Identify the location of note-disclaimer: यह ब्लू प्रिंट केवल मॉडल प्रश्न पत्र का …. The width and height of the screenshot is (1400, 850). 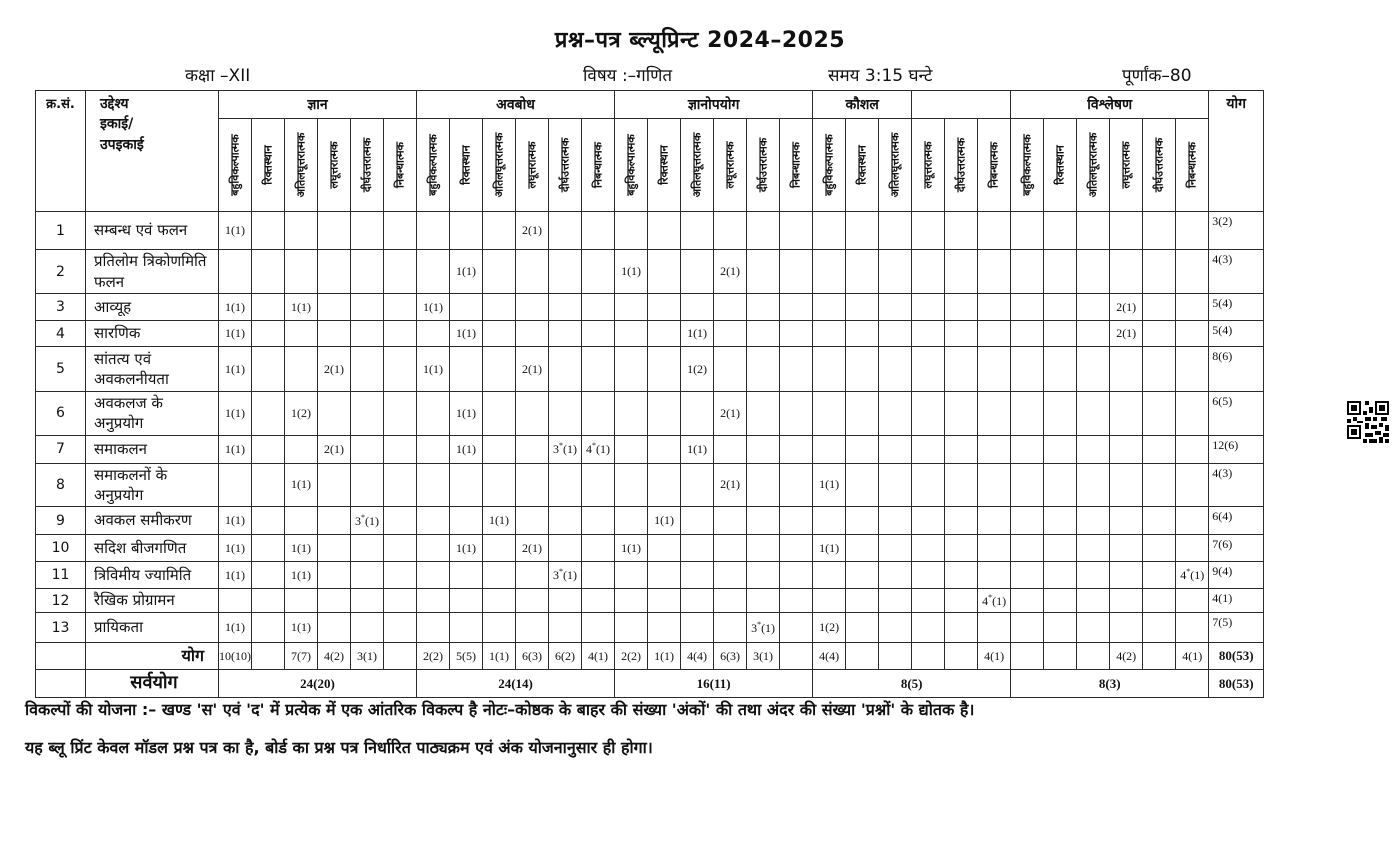
(339, 747).